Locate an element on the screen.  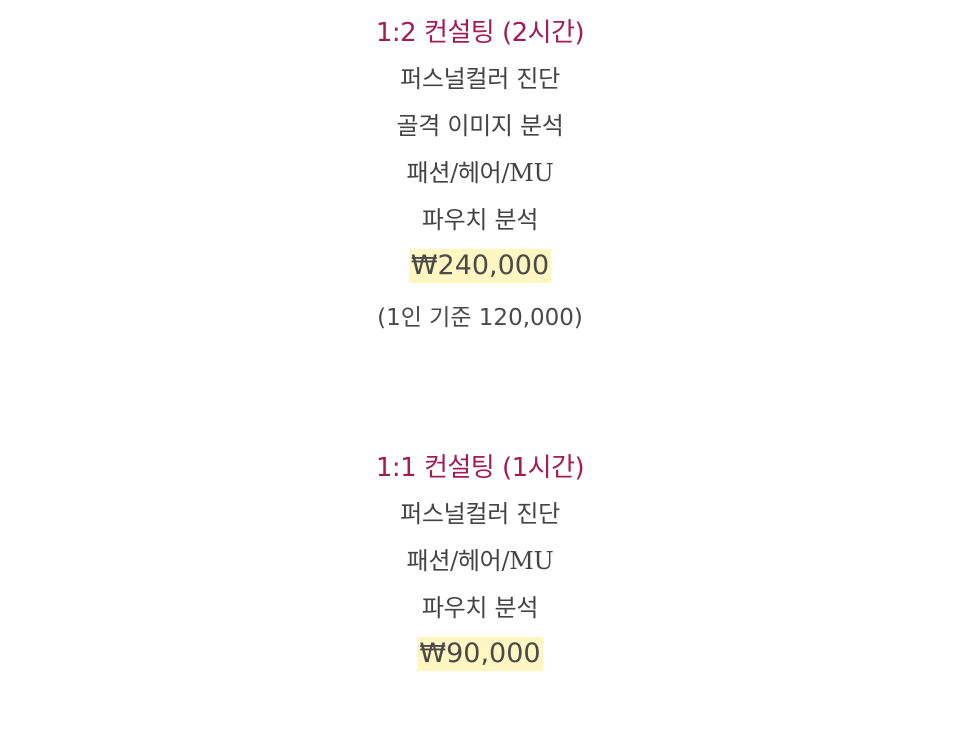
price-row: ₩90,000 is located at coordinates (480, 658).